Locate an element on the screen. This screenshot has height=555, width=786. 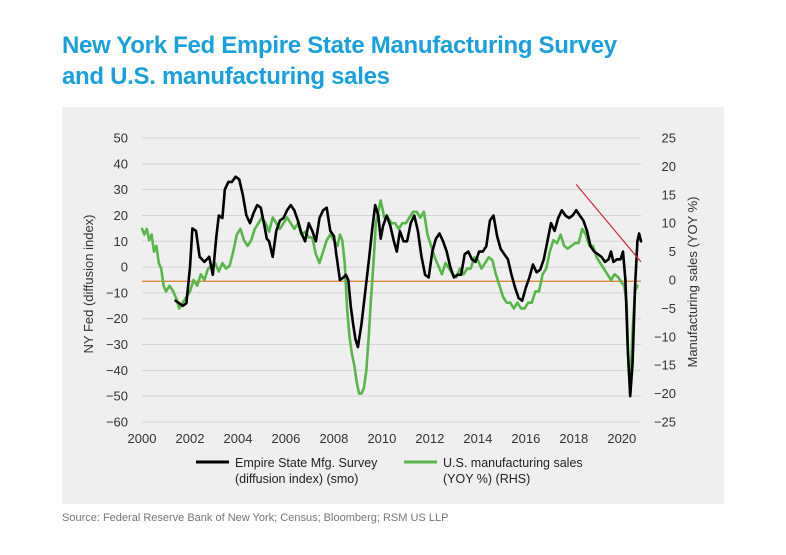
y-right-tick-label: 5 is located at coordinates (672, 251).